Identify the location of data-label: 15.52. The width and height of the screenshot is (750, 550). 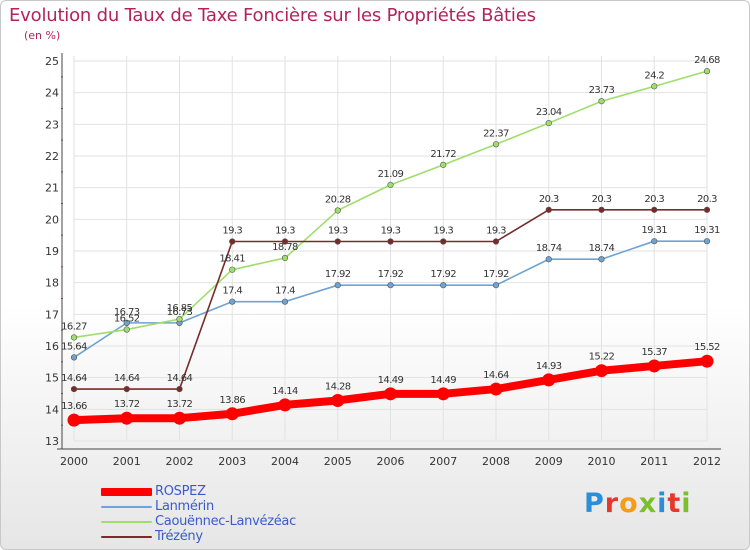
(707, 347).